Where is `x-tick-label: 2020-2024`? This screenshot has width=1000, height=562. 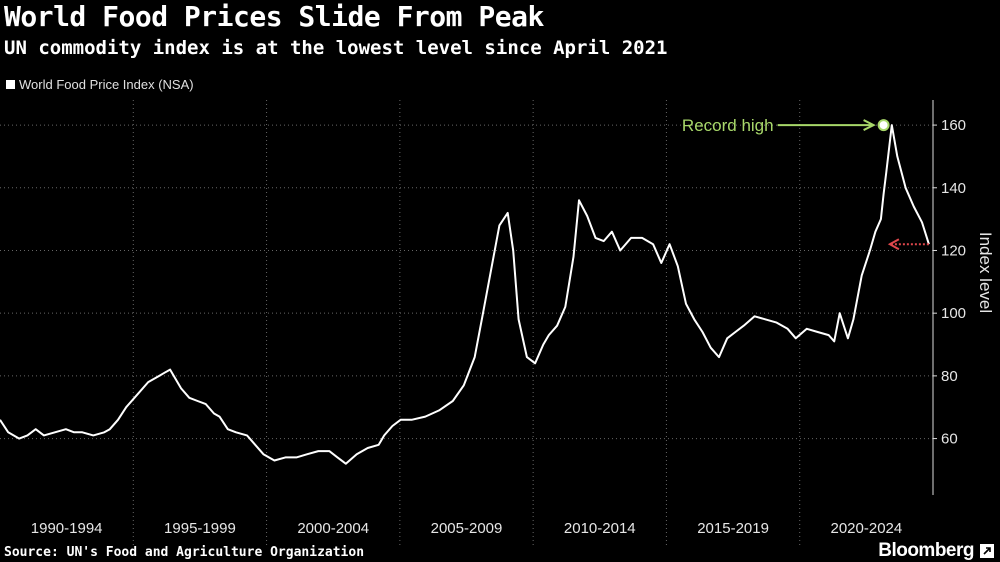 x-tick-label: 2020-2024 is located at coordinates (866, 528).